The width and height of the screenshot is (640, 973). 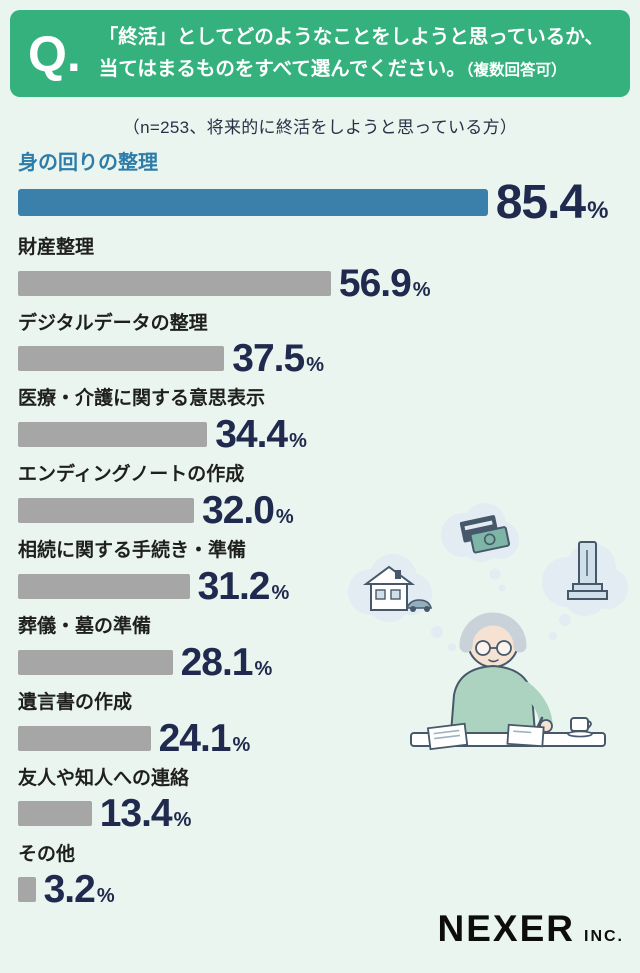 I want to click on nexer-logo-suffix: INC., so click(x=604, y=936).